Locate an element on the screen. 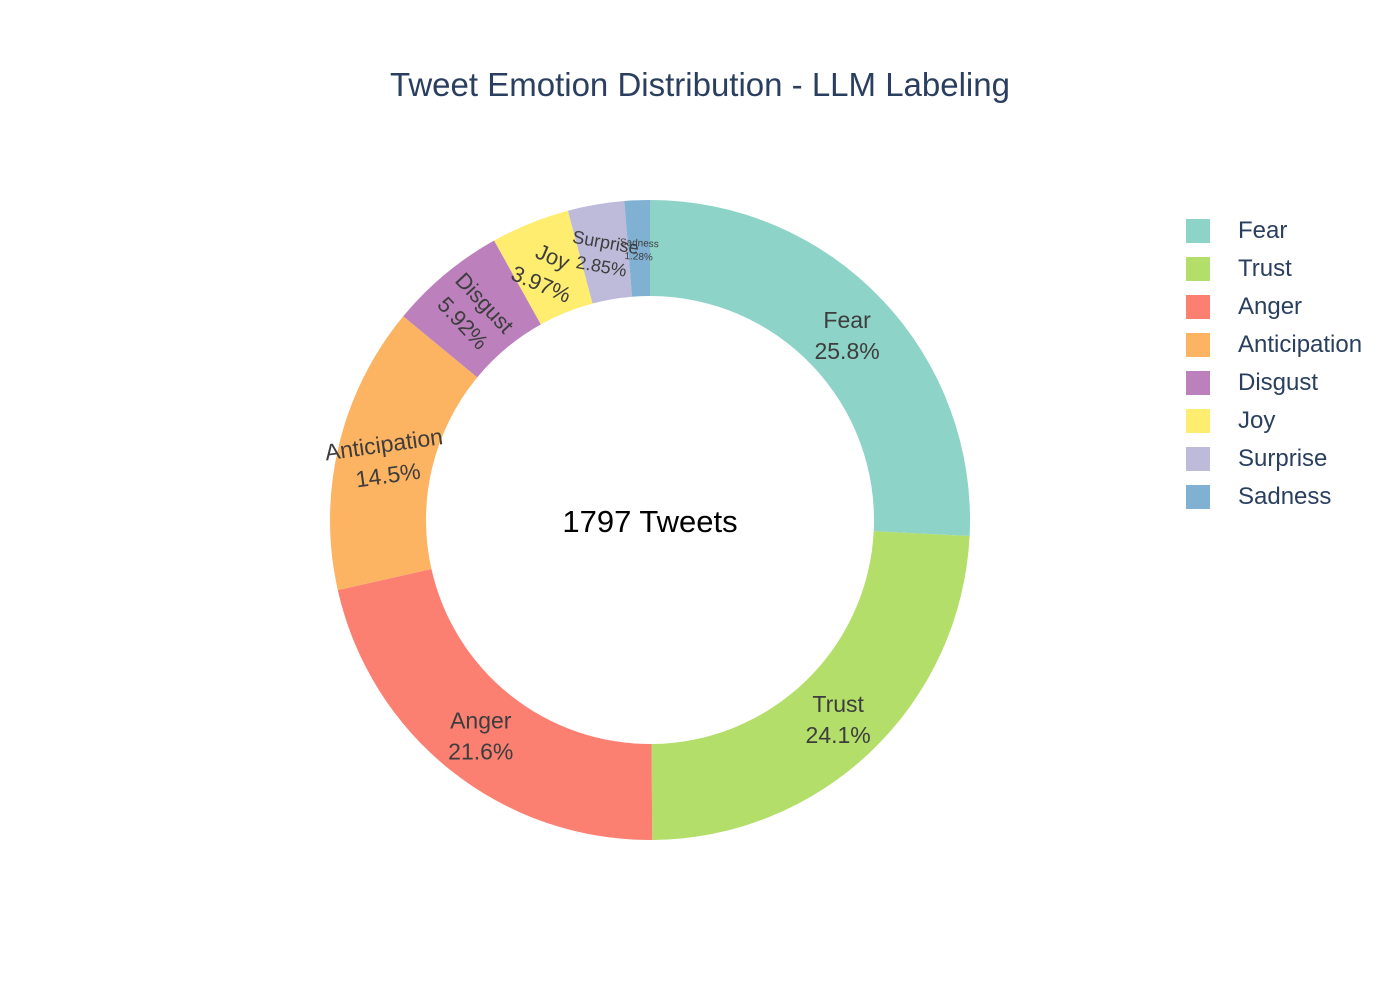  slice-disgust is located at coordinates (472, 309).